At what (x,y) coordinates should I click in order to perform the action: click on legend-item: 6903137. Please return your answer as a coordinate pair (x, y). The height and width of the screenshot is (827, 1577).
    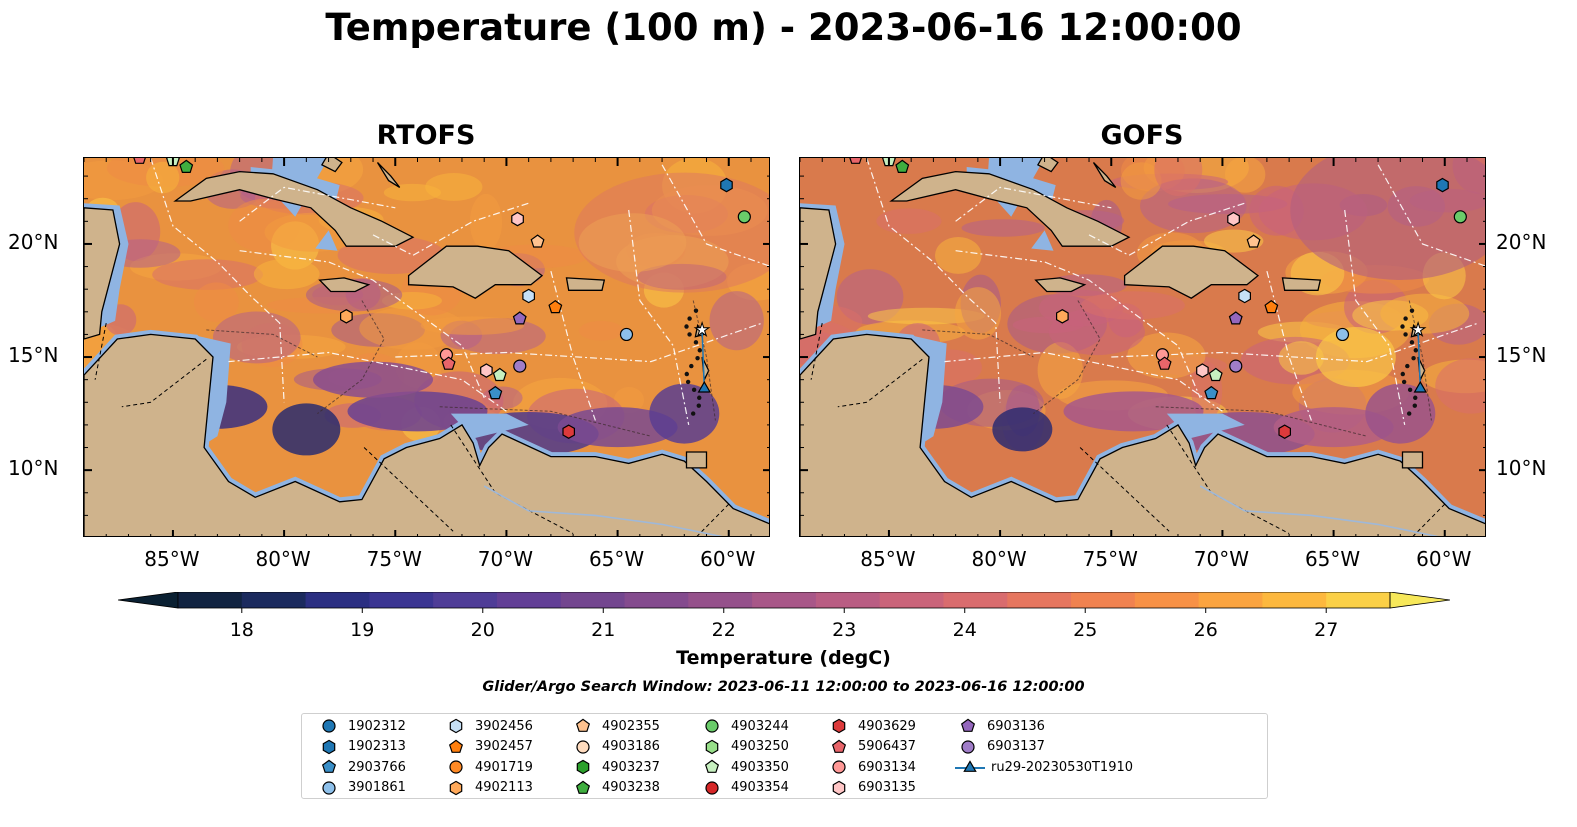
    Looking at the image, I should click on (1000, 747).